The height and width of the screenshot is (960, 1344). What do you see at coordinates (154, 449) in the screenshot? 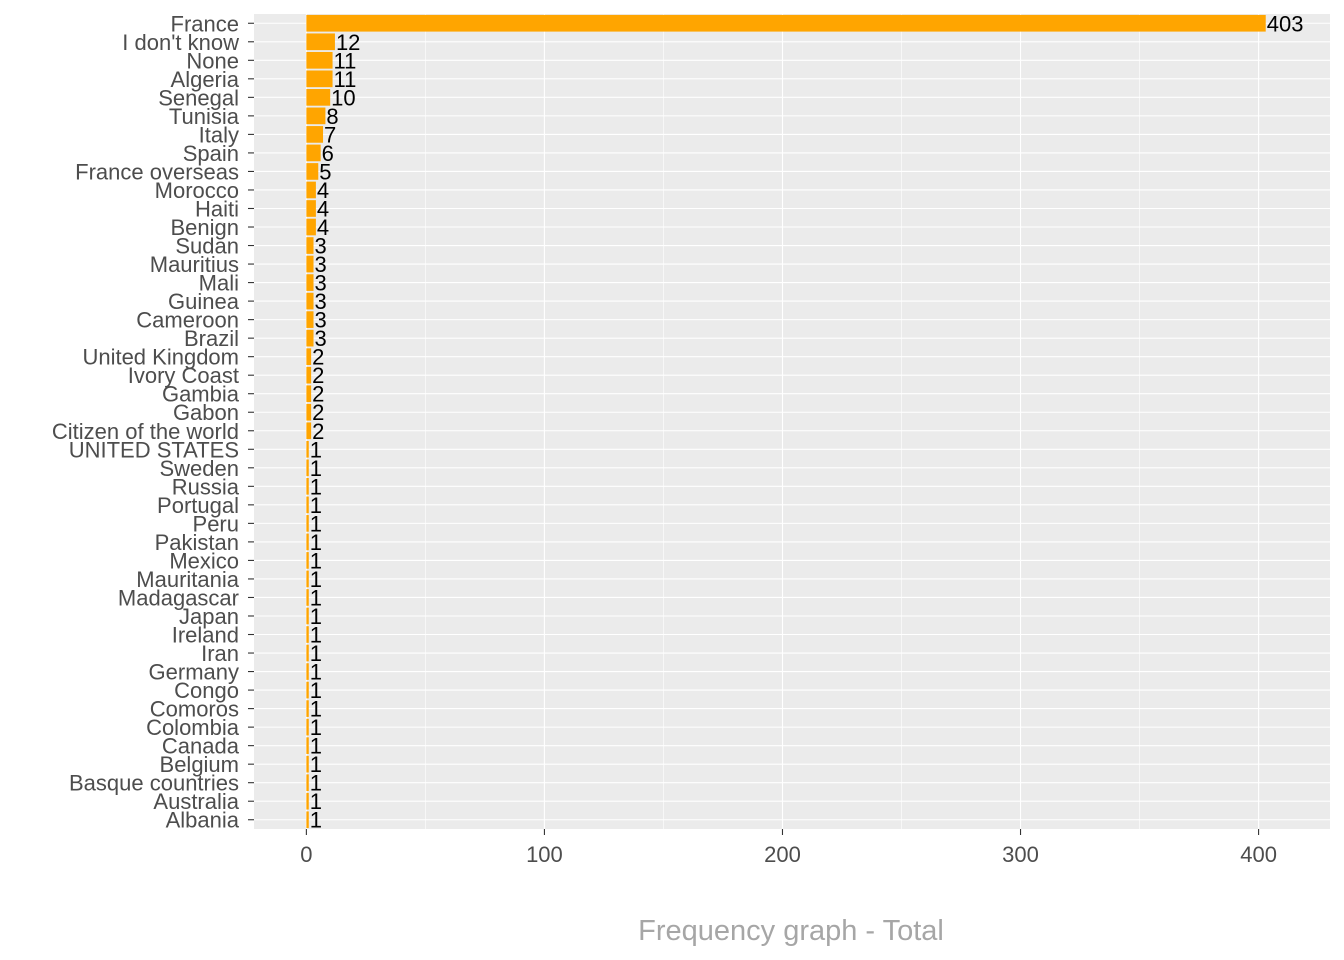
I see `y-tick-label: UNITED STATES` at bounding box center [154, 449].